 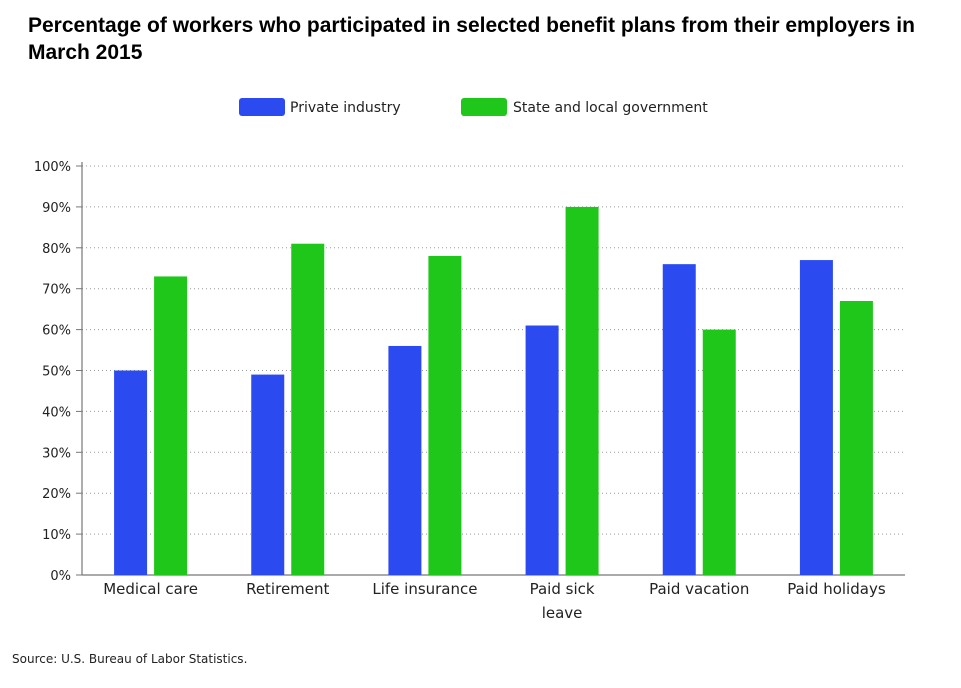 I want to click on x-category-label: Paid vacation, so click(x=699, y=589).